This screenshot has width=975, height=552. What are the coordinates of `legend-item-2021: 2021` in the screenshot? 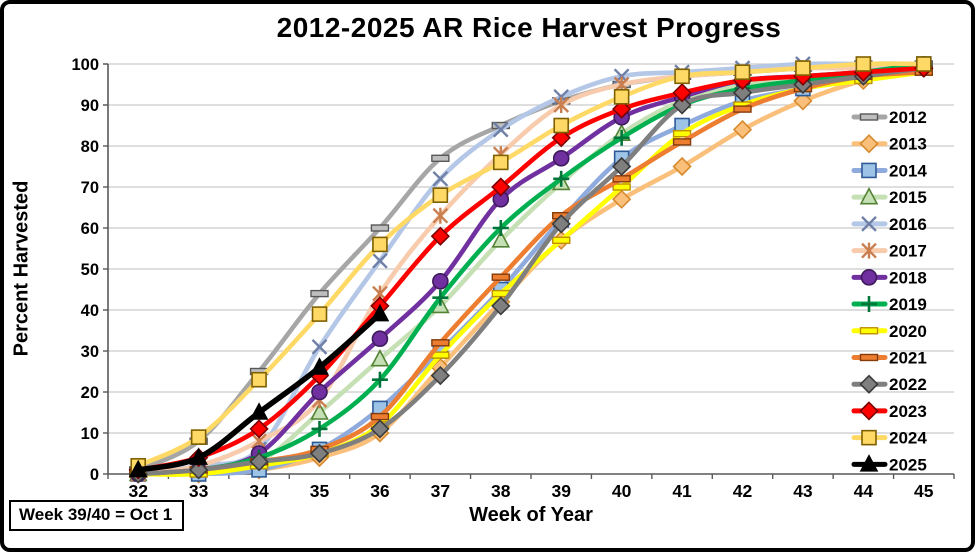 It's located at (889, 357).